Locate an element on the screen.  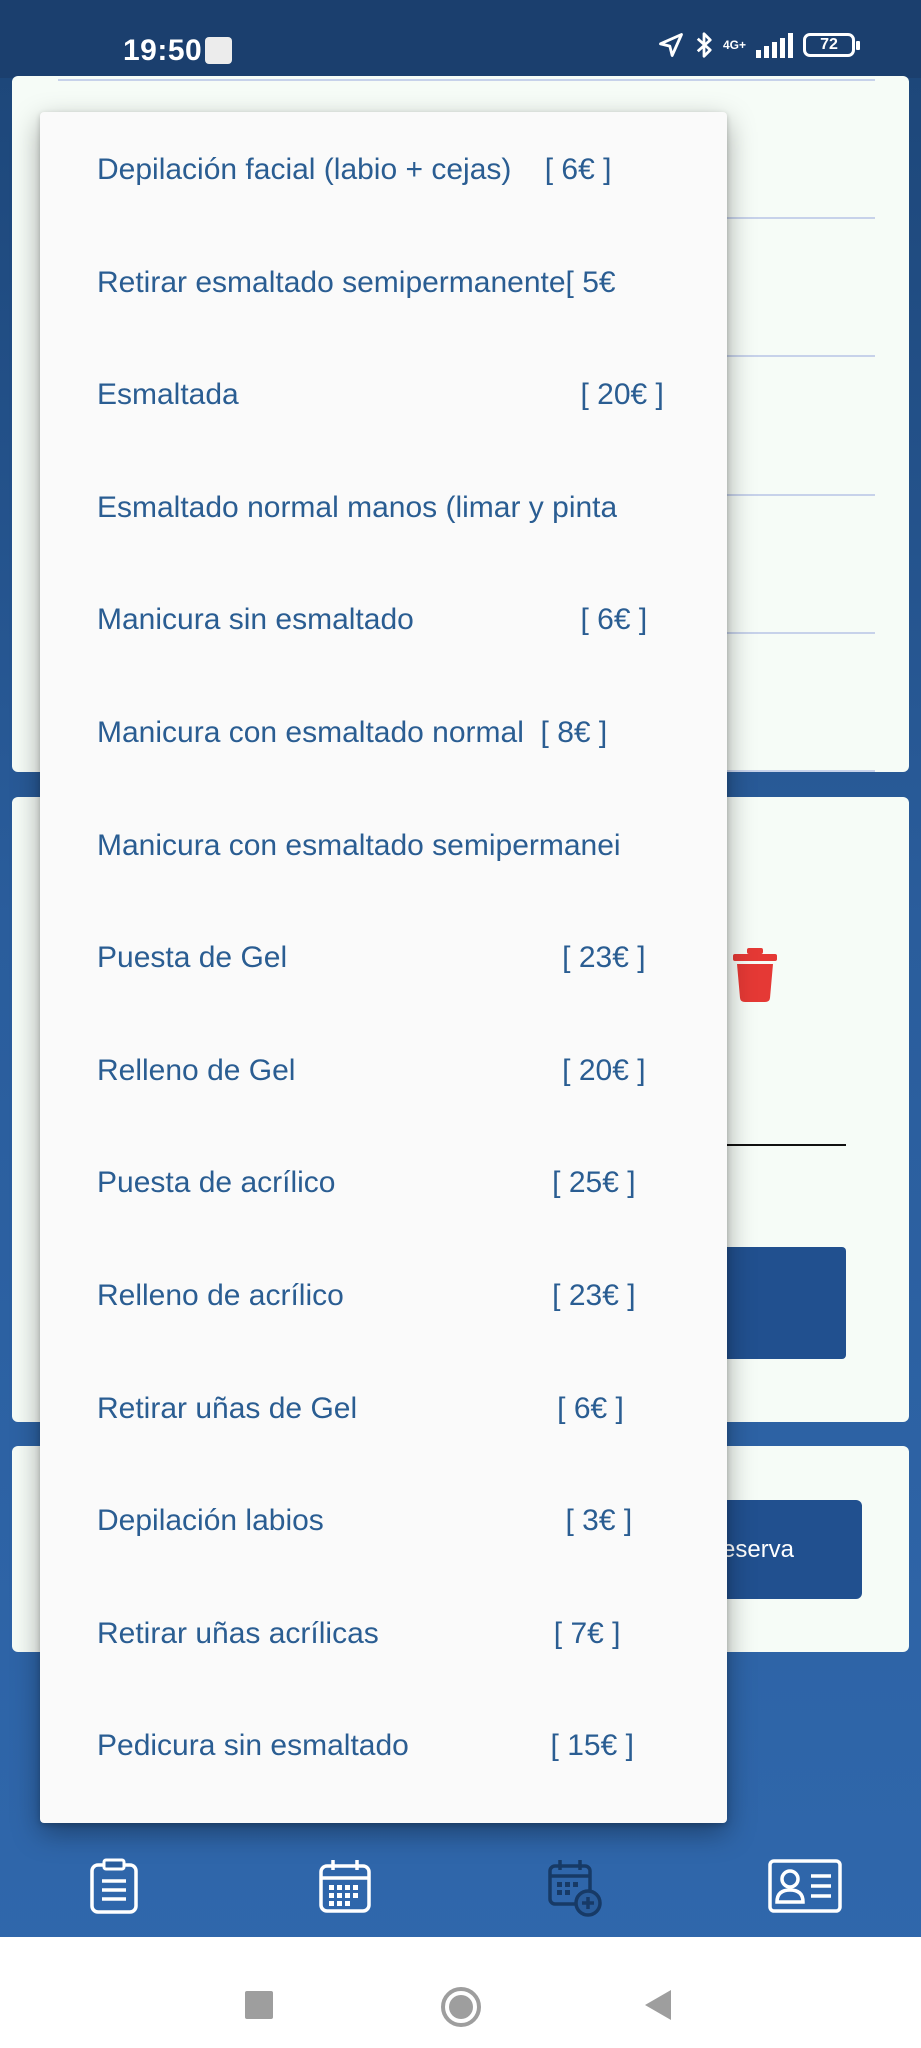
service-option: Pedicura sin esmaltado [ 15€ ] is located at coordinates (383, 1746).